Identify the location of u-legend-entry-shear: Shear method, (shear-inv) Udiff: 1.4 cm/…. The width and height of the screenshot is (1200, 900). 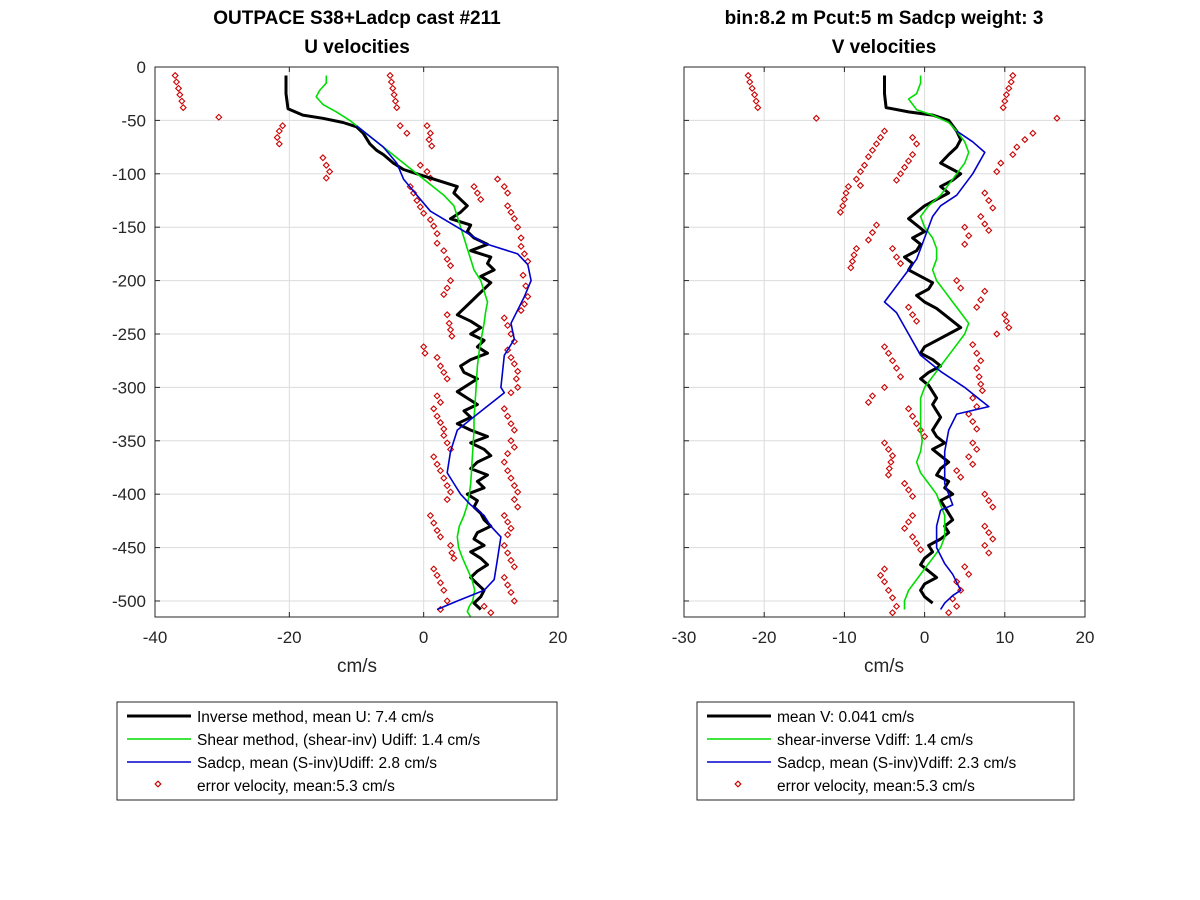
(338, 740).